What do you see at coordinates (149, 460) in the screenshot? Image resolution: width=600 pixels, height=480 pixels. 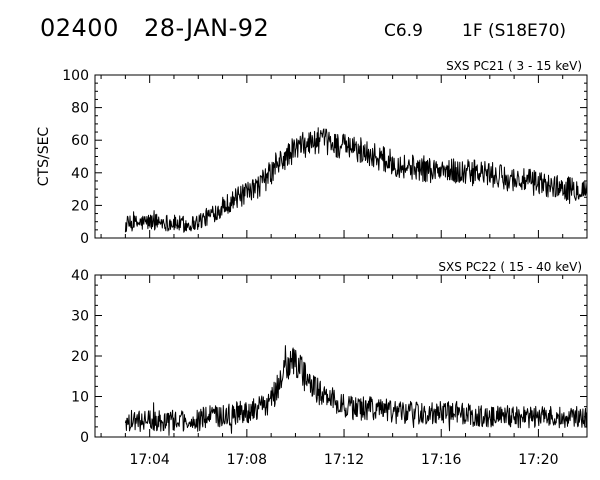 I see `x-tick-label: 17:04` at bounding box center [149, 460].